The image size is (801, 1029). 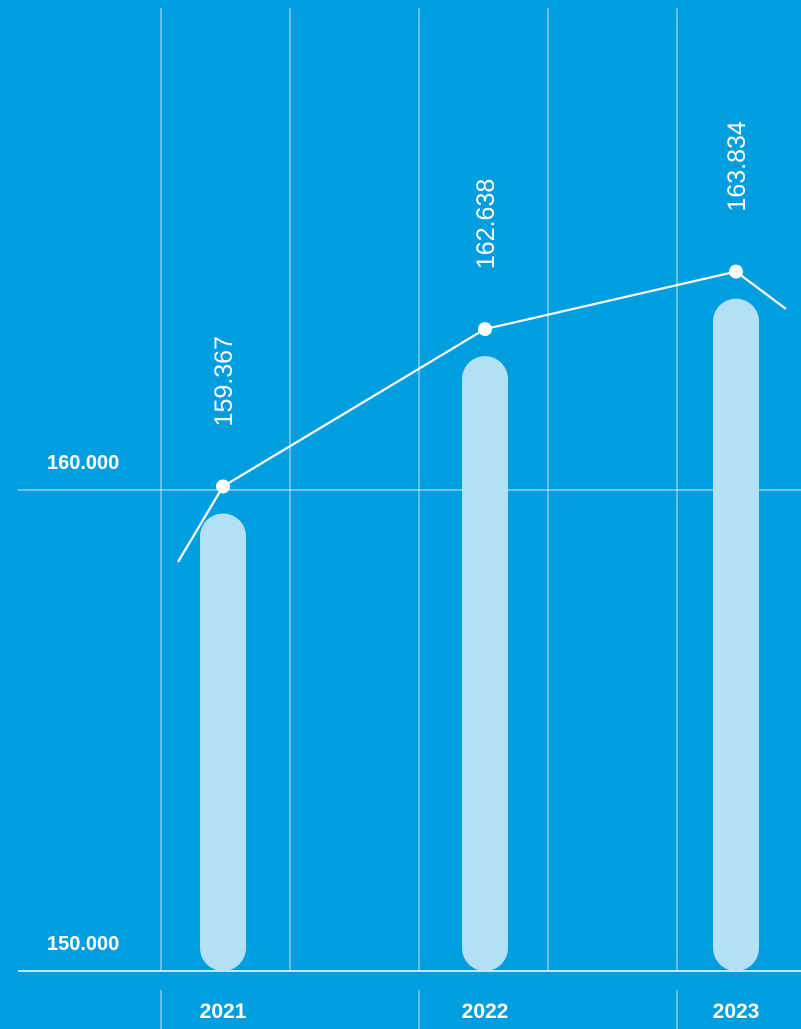 I want to click on y-tick-label: 150.000, so click(x=83, y=944).